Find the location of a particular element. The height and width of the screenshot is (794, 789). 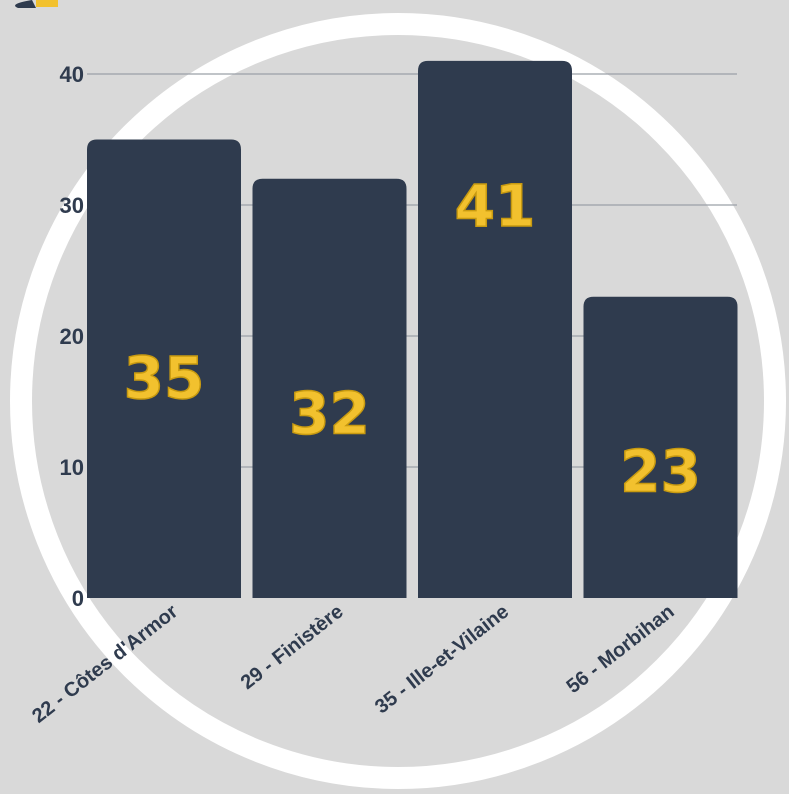

x-tick-label: 35 - Ille-et-Vilaine is located at coordinates (442, 660).